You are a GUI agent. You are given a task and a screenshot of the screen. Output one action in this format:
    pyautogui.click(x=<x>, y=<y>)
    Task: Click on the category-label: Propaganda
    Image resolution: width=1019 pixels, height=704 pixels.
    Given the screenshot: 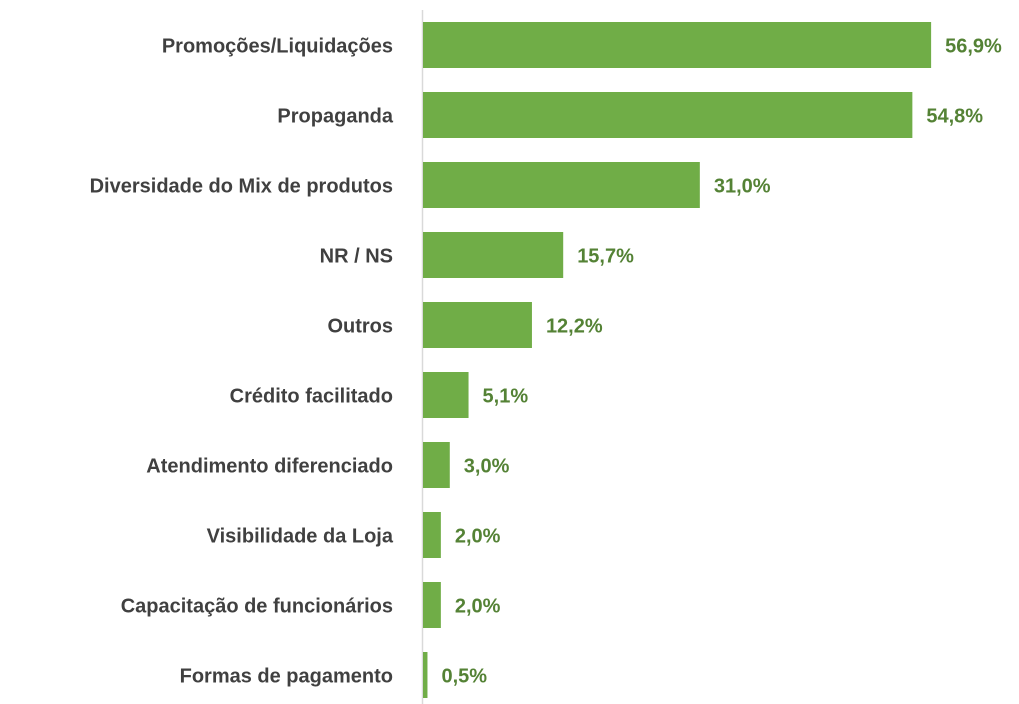 What is the action you would take?
    pyautogui.click(x=335, y=116)
    